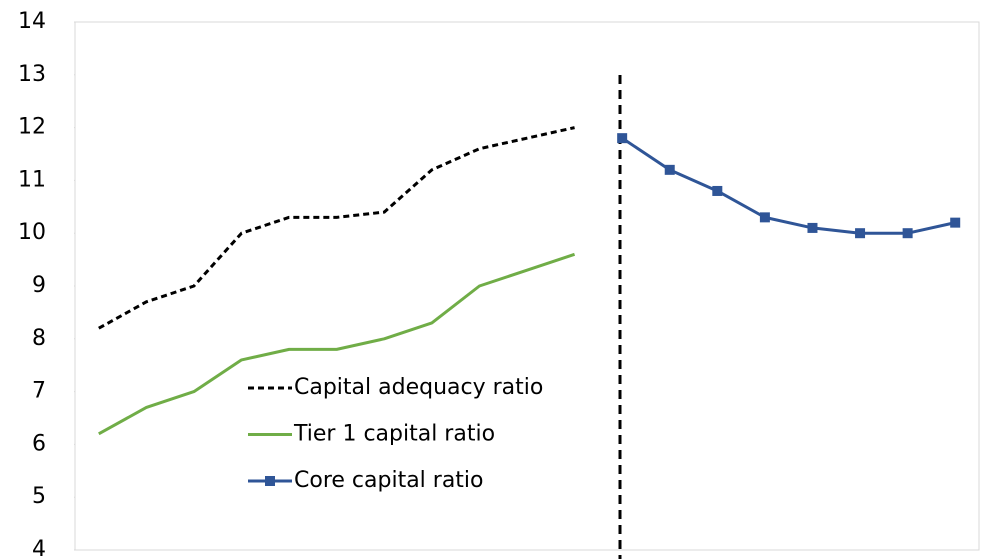 Image resolution: width=981 pixels, height=559 pixels. I want to click on y-tick-label: 7, so click(39, 391).